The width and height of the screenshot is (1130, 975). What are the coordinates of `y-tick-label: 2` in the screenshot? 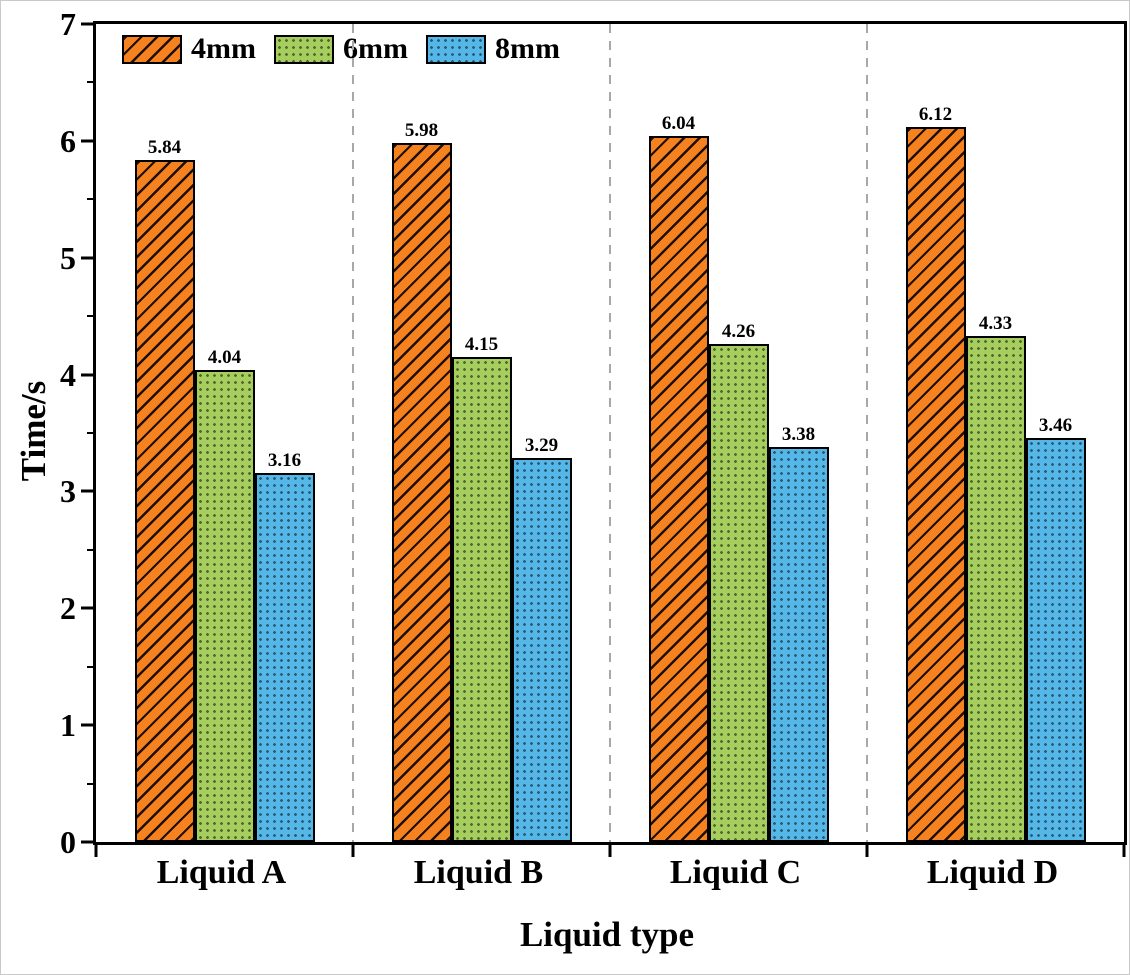 It's located at (68, 608).